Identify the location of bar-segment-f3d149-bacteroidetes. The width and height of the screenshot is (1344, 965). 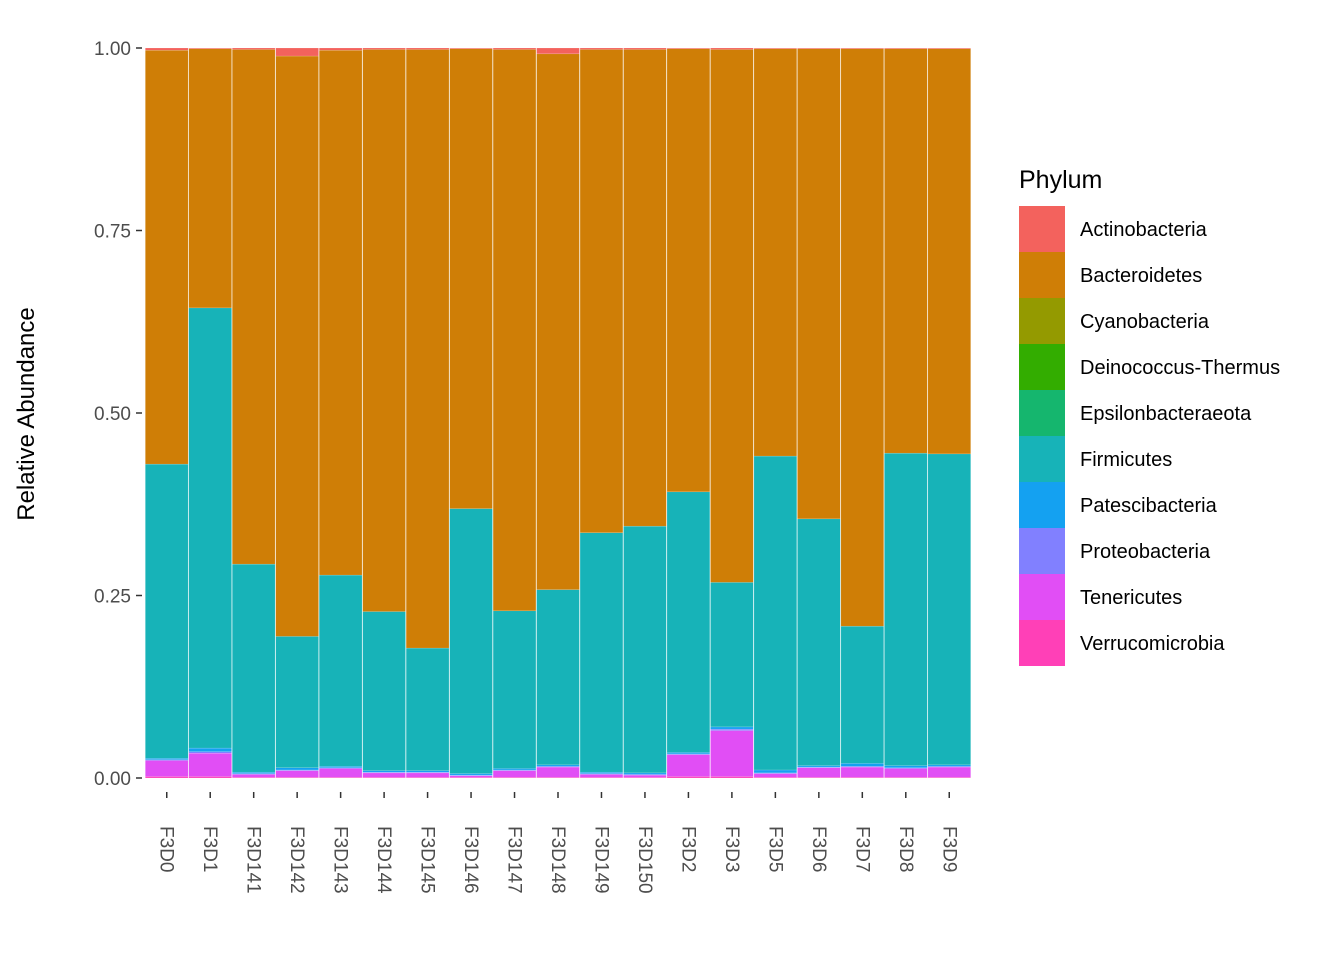
(601, 291).